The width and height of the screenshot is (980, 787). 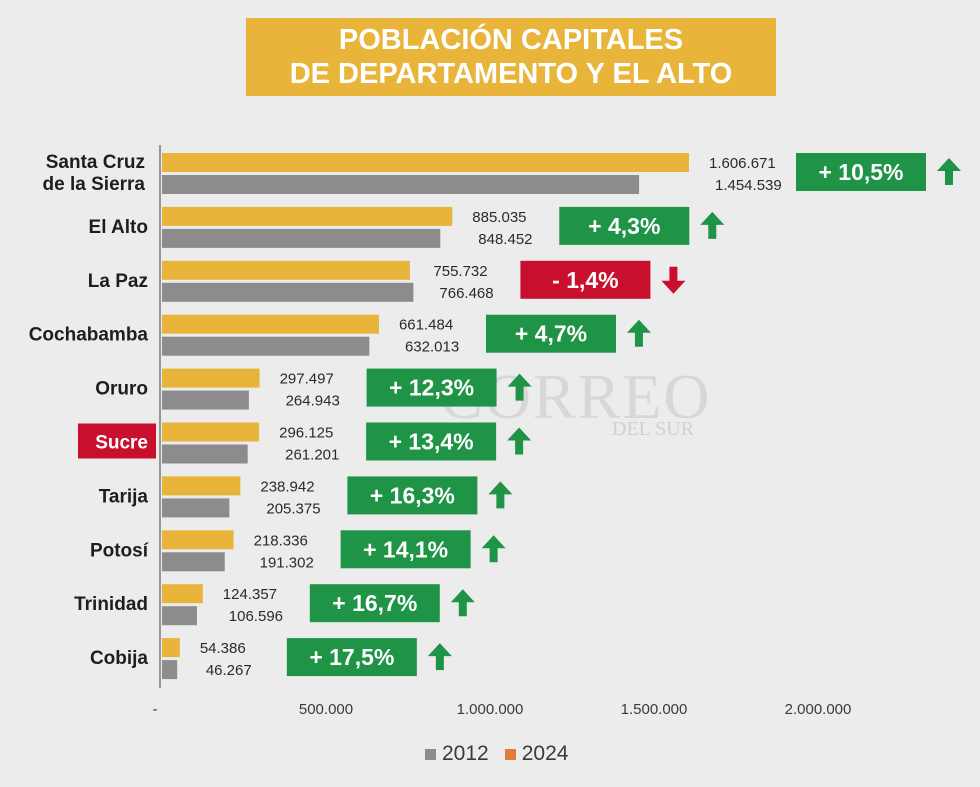 What do you see at coordinates (118, 227) in the screenshot?
I see `category-label: El Alto` at bounding box center [118, 227].